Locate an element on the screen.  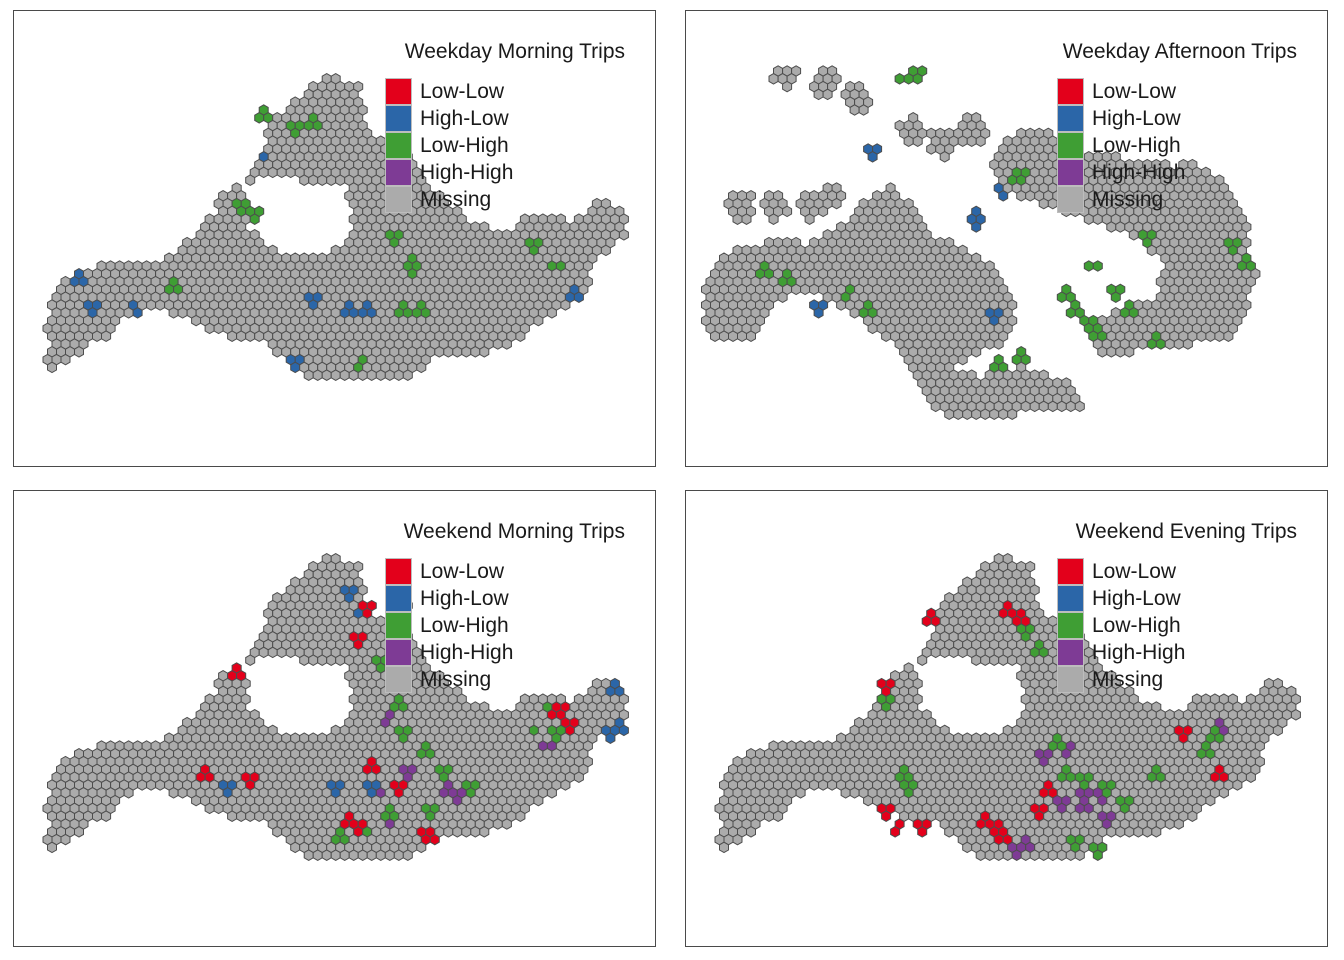
legend-swatch-low-high is located at coordinates (1070, 145).